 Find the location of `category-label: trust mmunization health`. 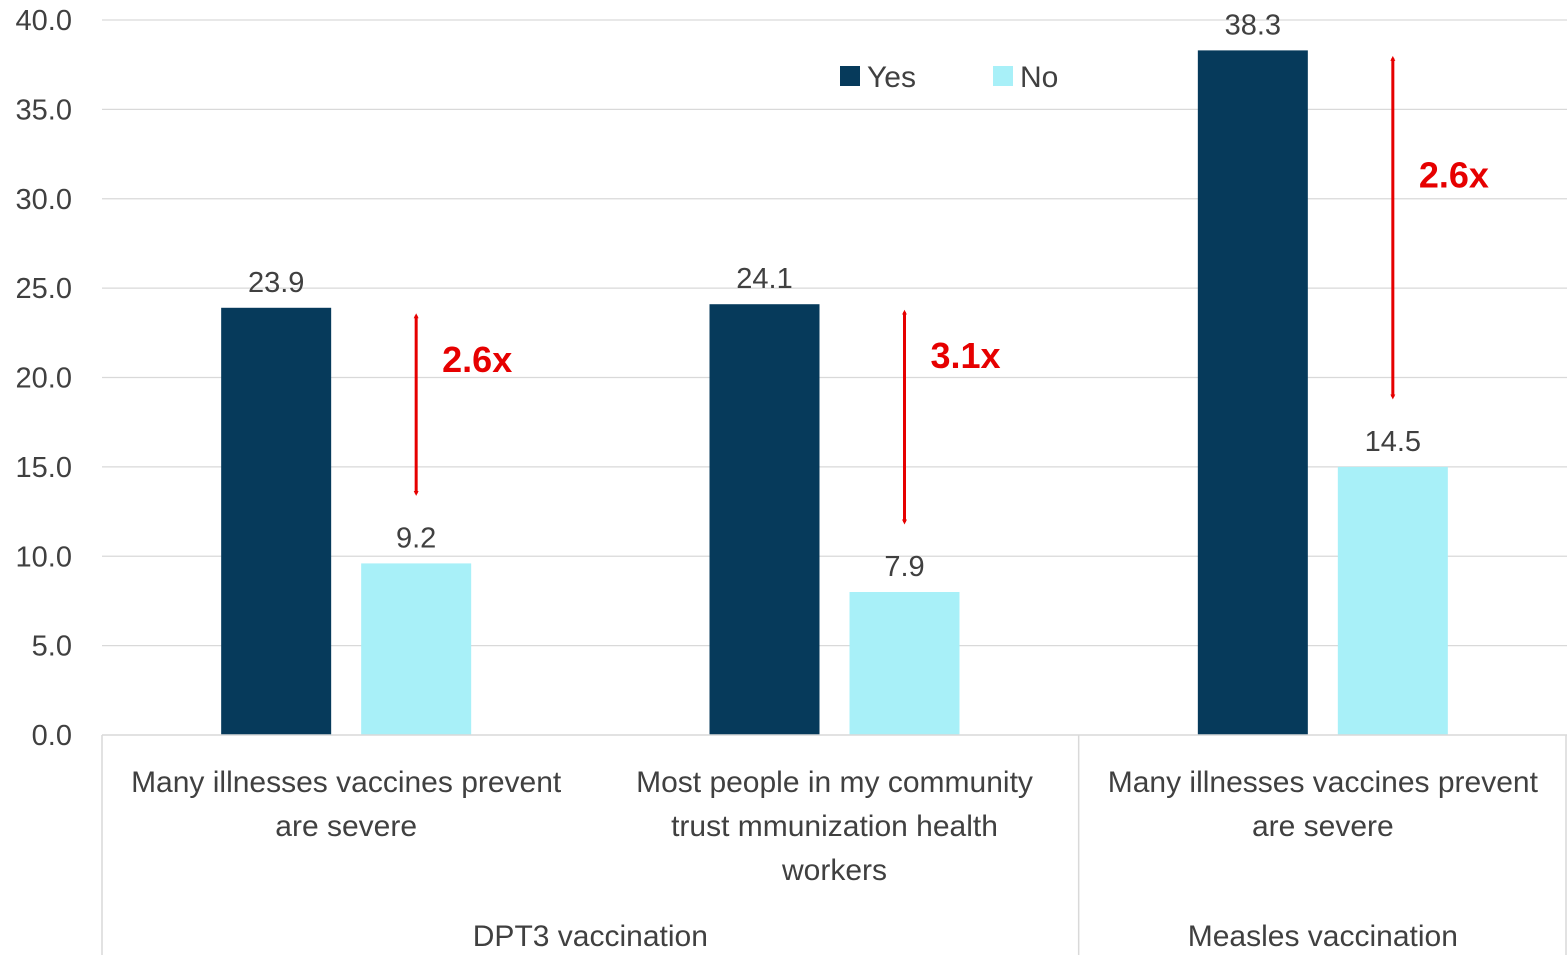

category-label: trust mmunization health is located at coordinates (834, 826).